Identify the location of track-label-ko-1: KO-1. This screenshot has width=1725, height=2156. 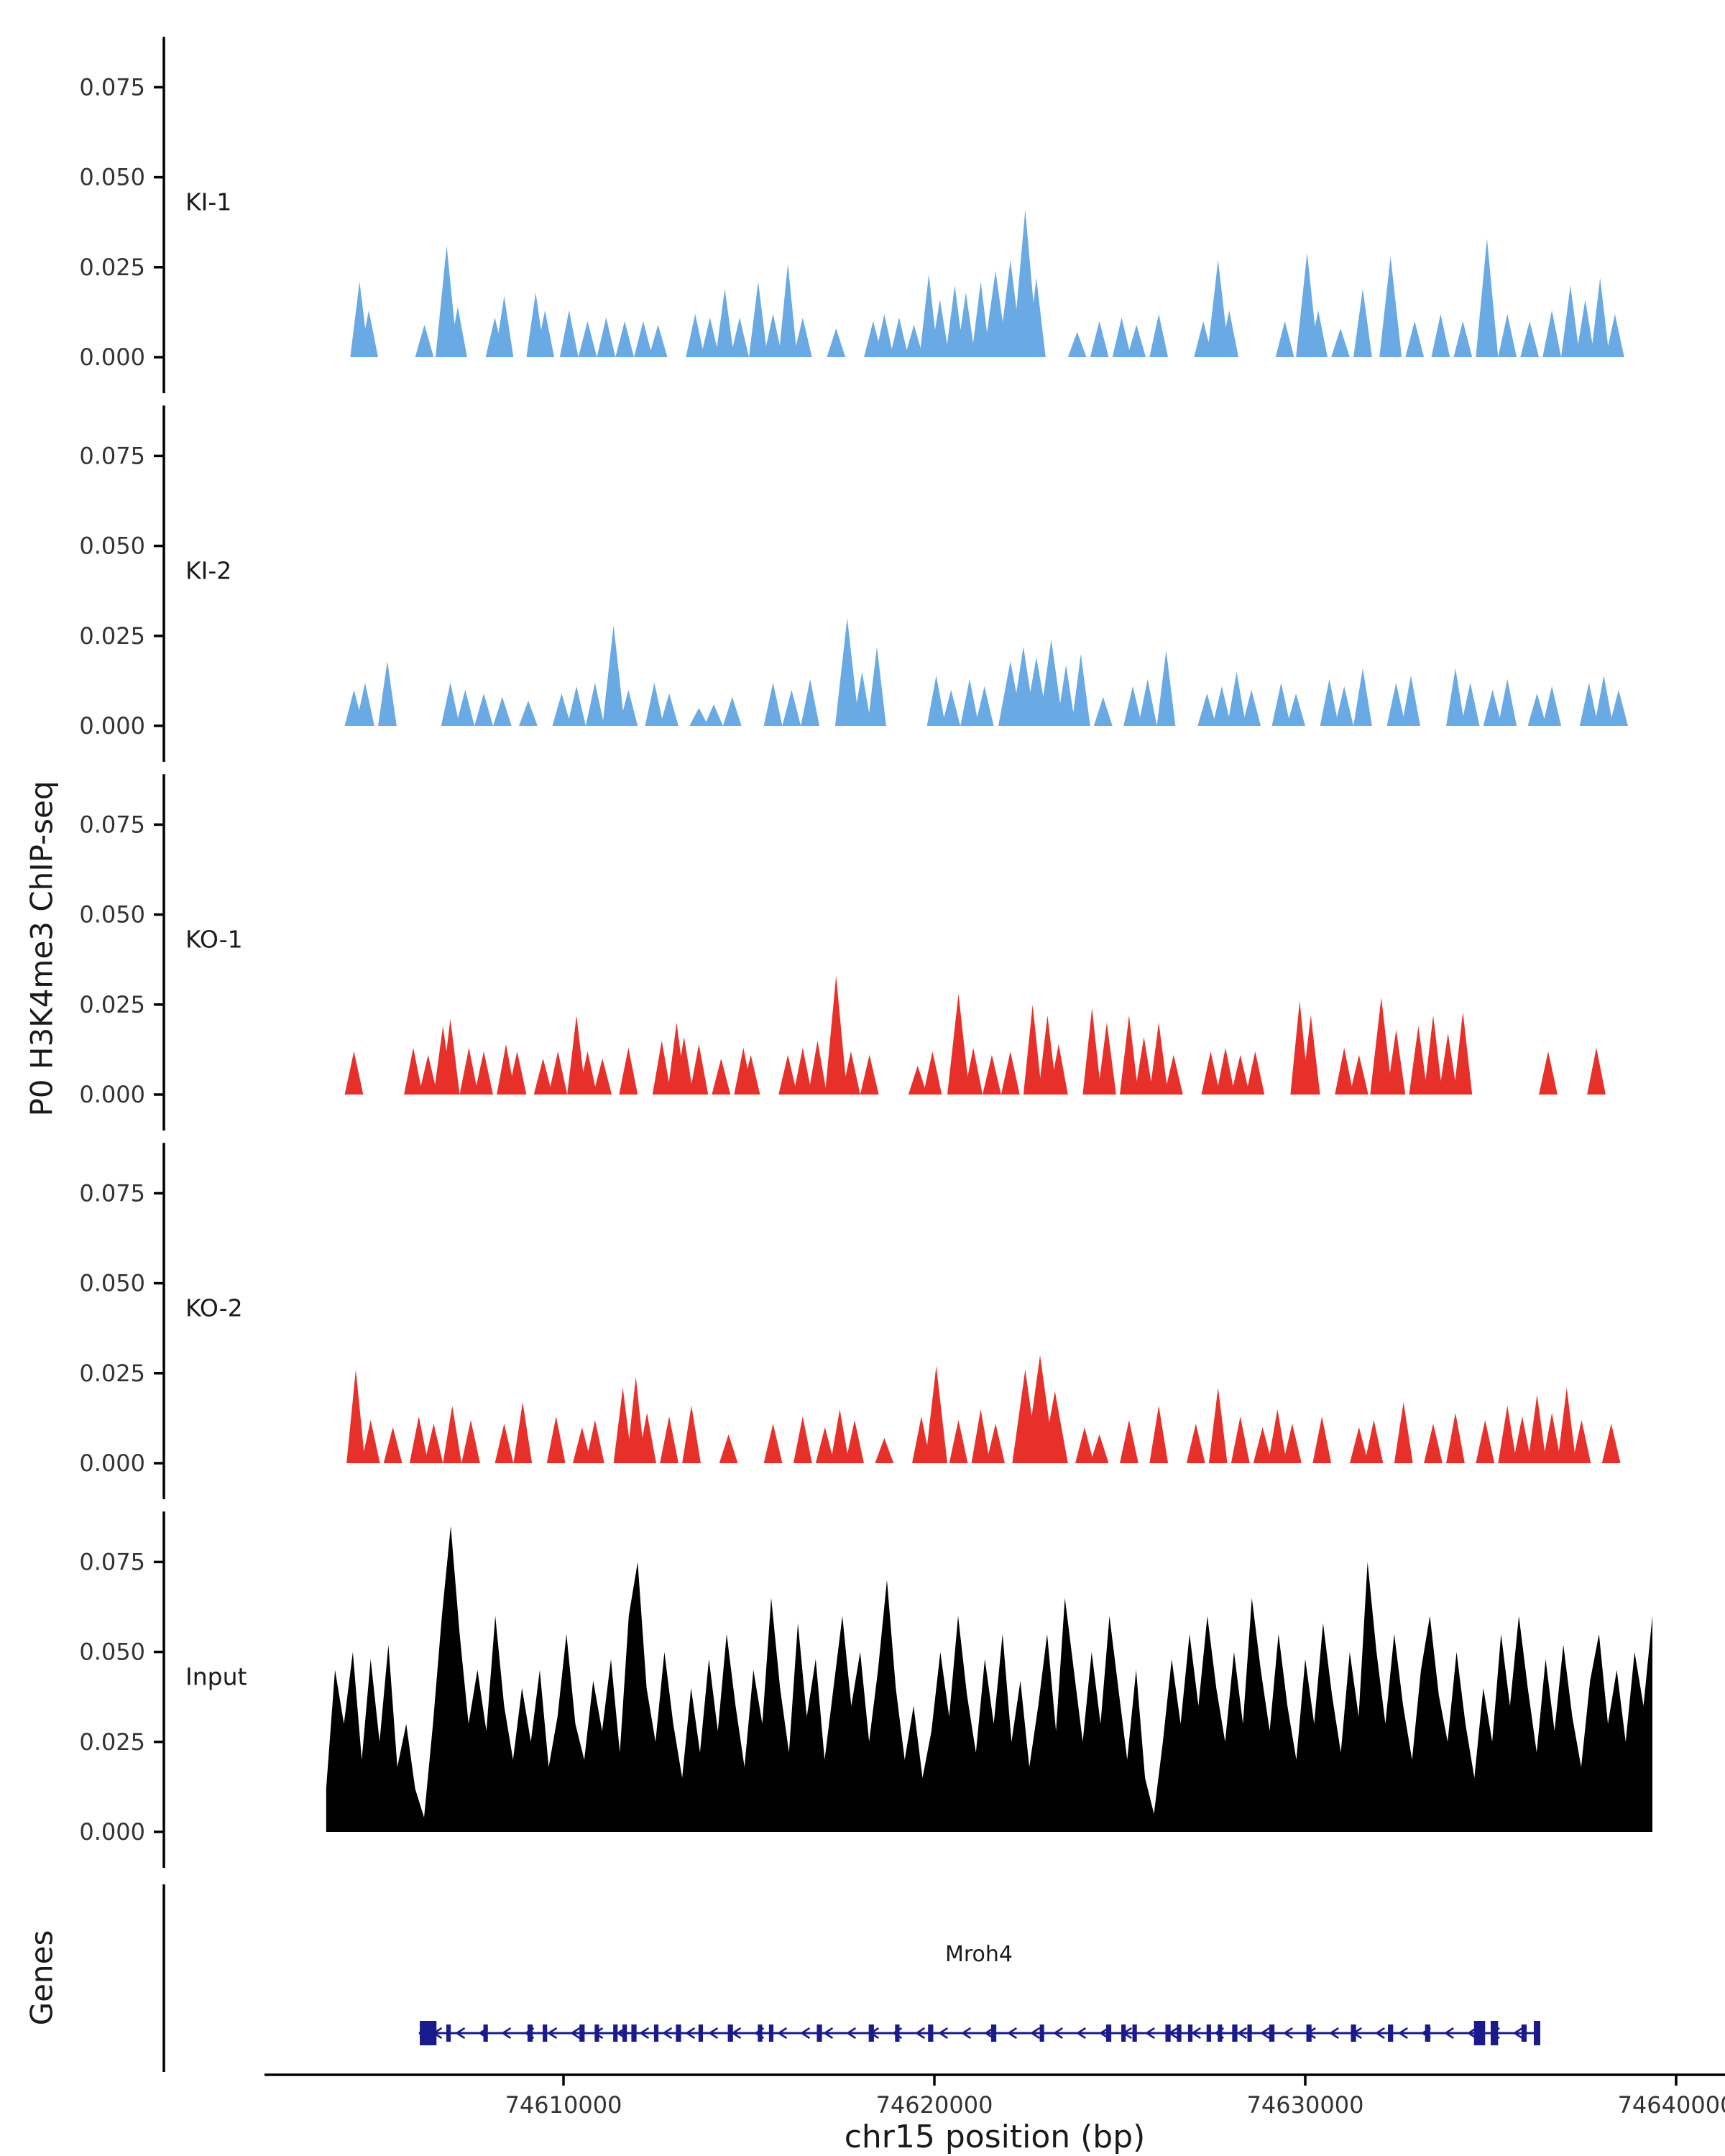
(214, 940).